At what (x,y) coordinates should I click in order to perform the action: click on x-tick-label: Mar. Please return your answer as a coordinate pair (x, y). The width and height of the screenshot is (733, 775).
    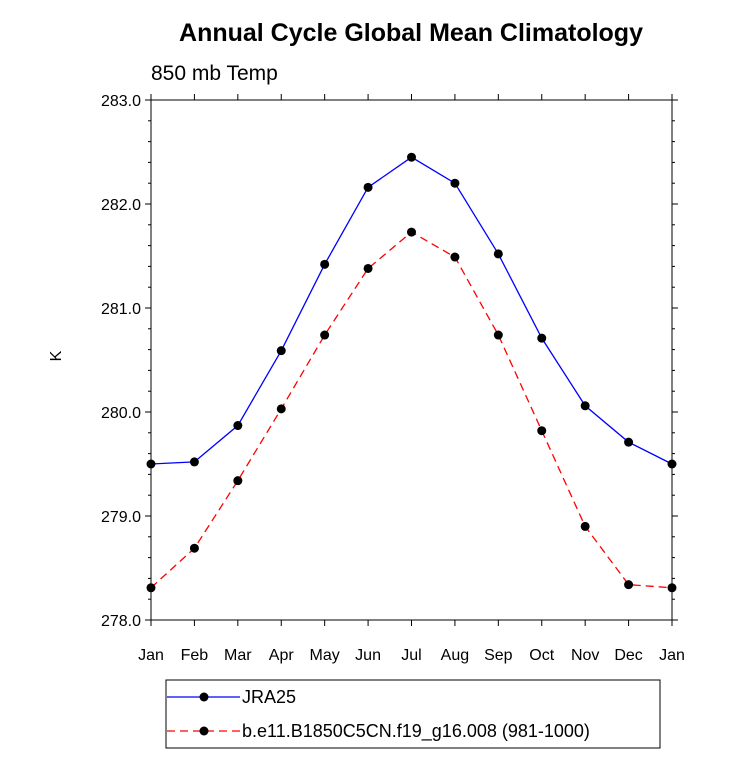
    Looking at the image, I should click on (238, 655).